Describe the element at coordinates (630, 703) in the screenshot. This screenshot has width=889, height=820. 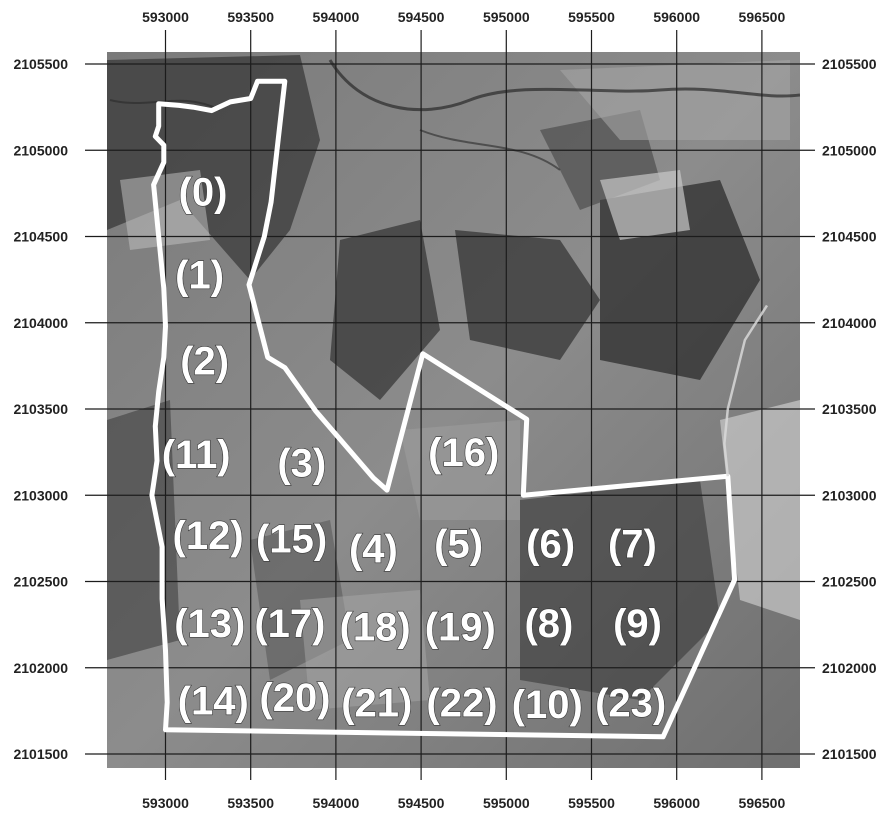
I see `plot-label: (23)` at that location.